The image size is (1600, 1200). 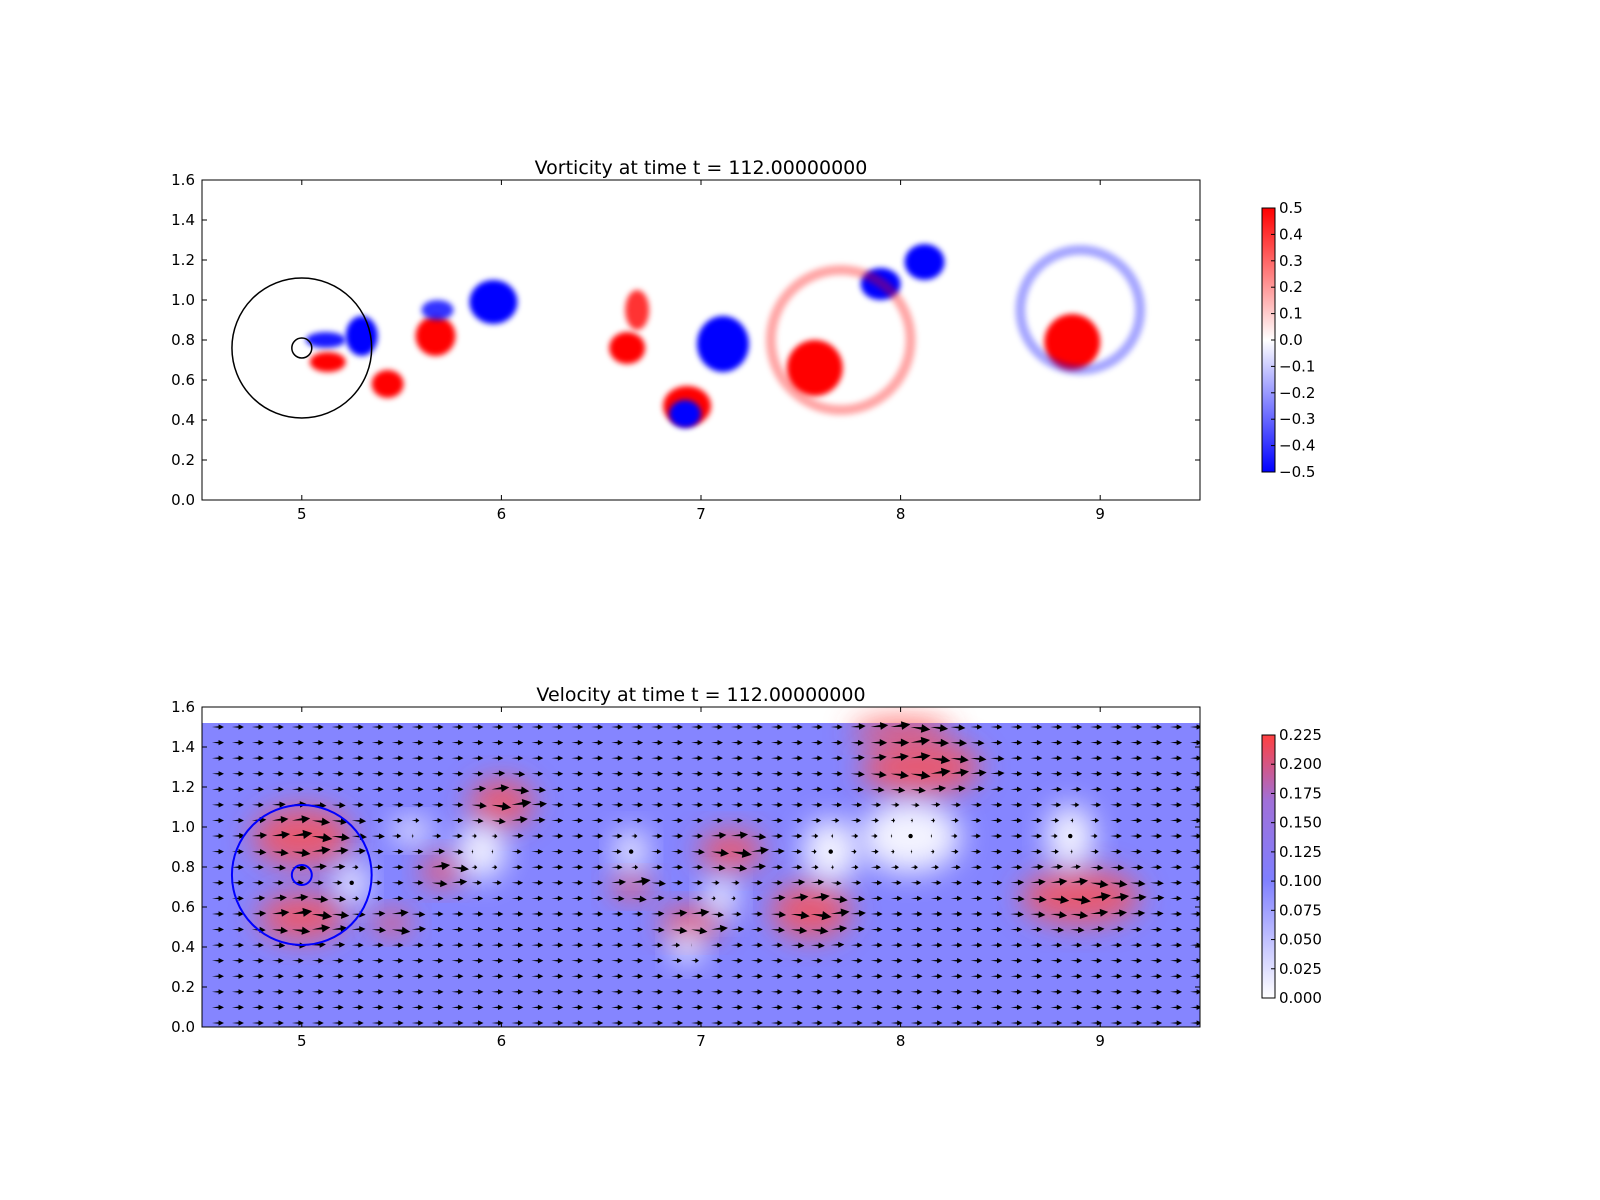 I want to click on vorticity-circles, so click(x=302, y=348).